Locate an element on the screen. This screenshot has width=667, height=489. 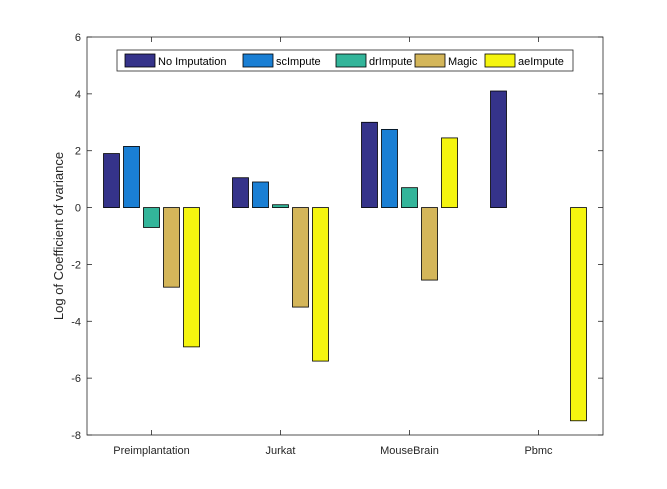
legend-label-drimpute: drImpute is located at coordinates (390, 62).